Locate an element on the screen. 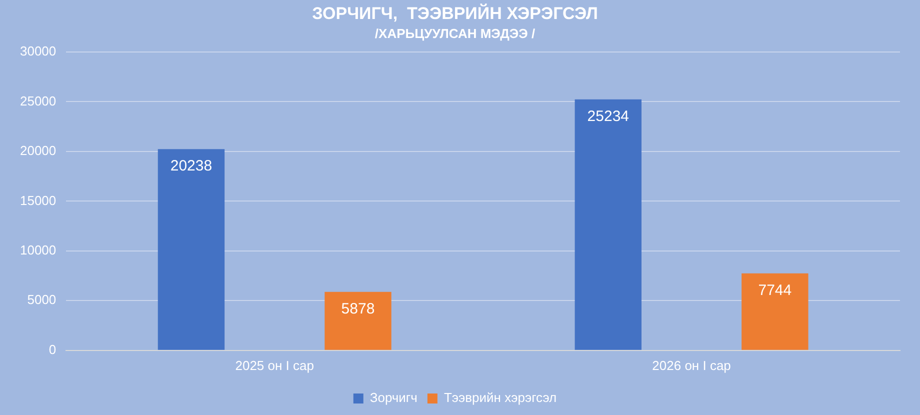  chart-title: ЗОРЧИГЧ, ТЭЭВРИЙН ХЭРЭГСЭЛ is located at coordinates (455, 12).